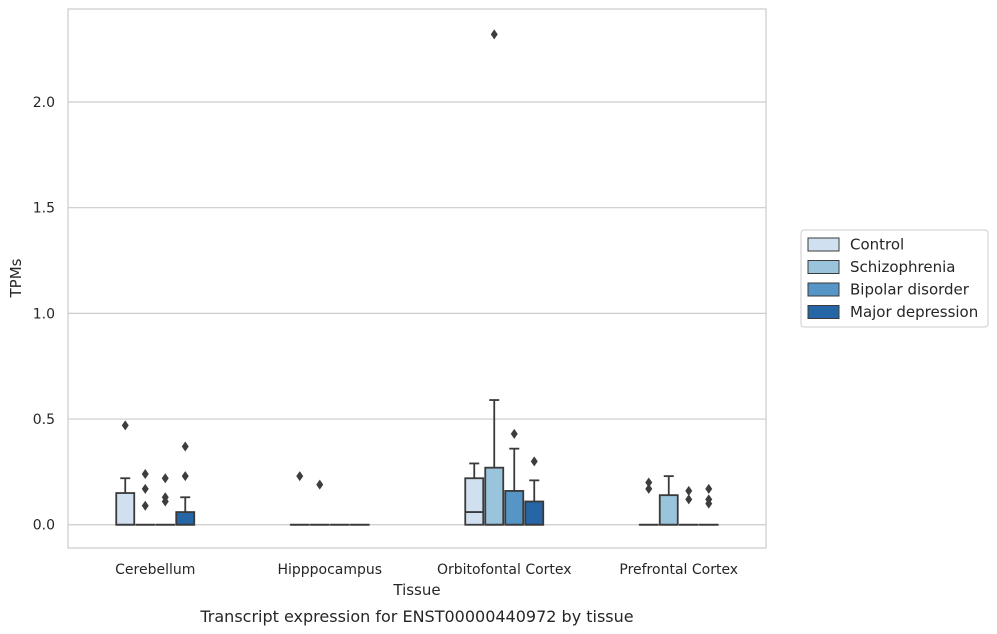 Image resolution: width=997 pixels, height=634 pixels. What do you see at coordinates (44, 209) in the screenshot?
I see `y-tick-label: 1.5` at bounding box center [44, 209].